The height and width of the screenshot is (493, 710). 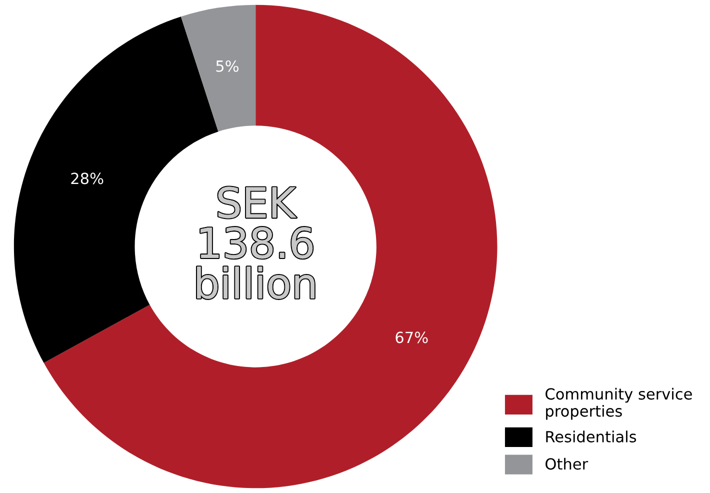 I want to click on legend-label: Community service properties, so click(x=619, y=404).